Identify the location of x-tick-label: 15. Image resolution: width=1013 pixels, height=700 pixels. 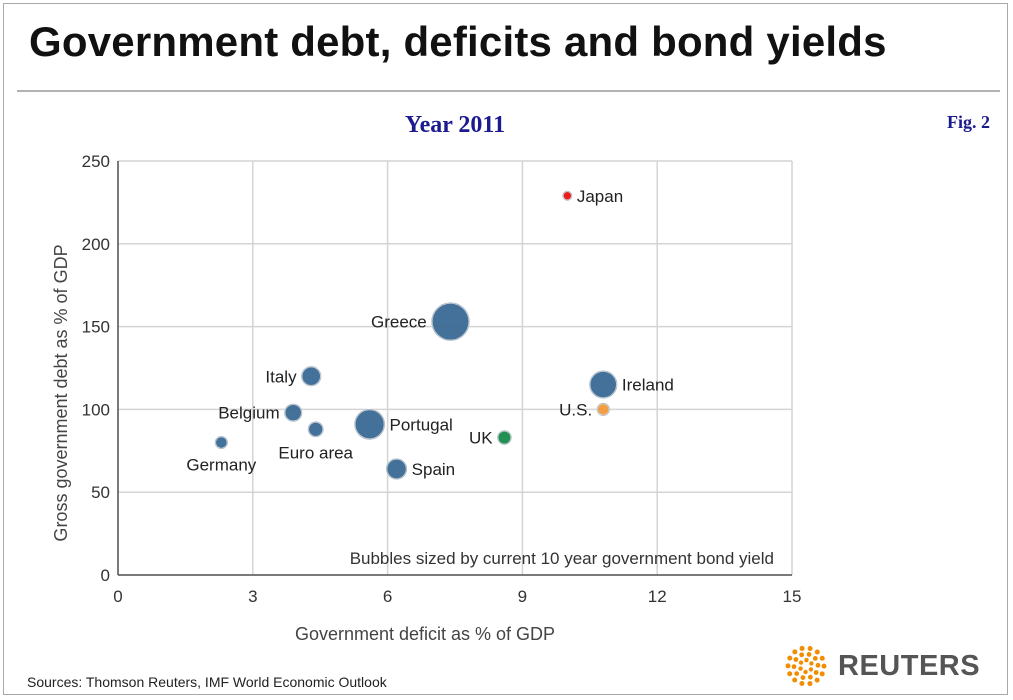
(792, 596).